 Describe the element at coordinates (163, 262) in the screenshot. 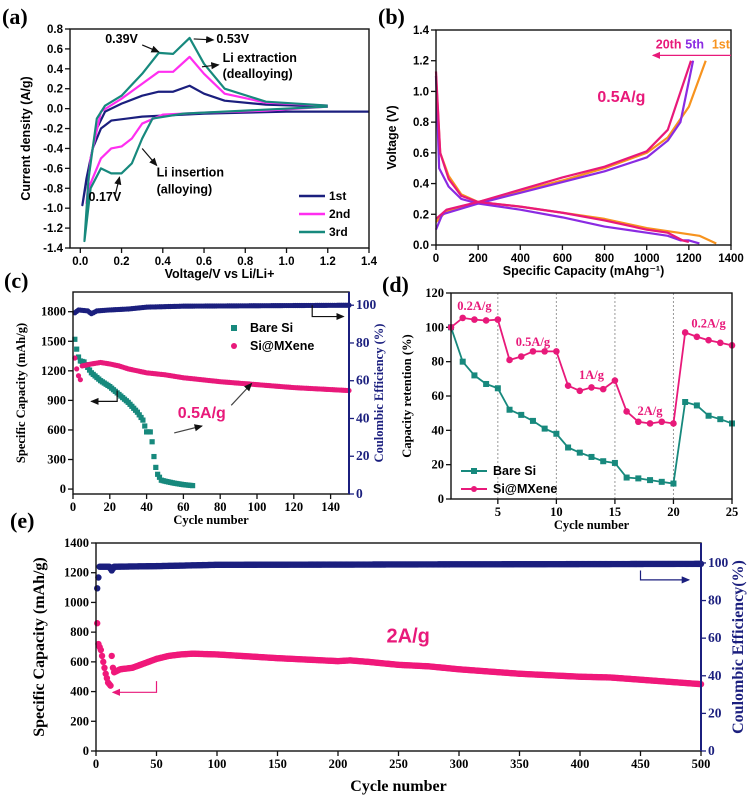

I see `x-tick-label: 0.4` at that location.